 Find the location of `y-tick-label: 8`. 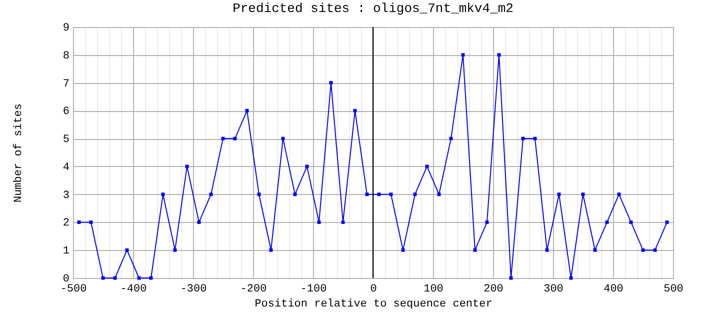

y-tick-label: 8 is located at coordinates (66, 56).